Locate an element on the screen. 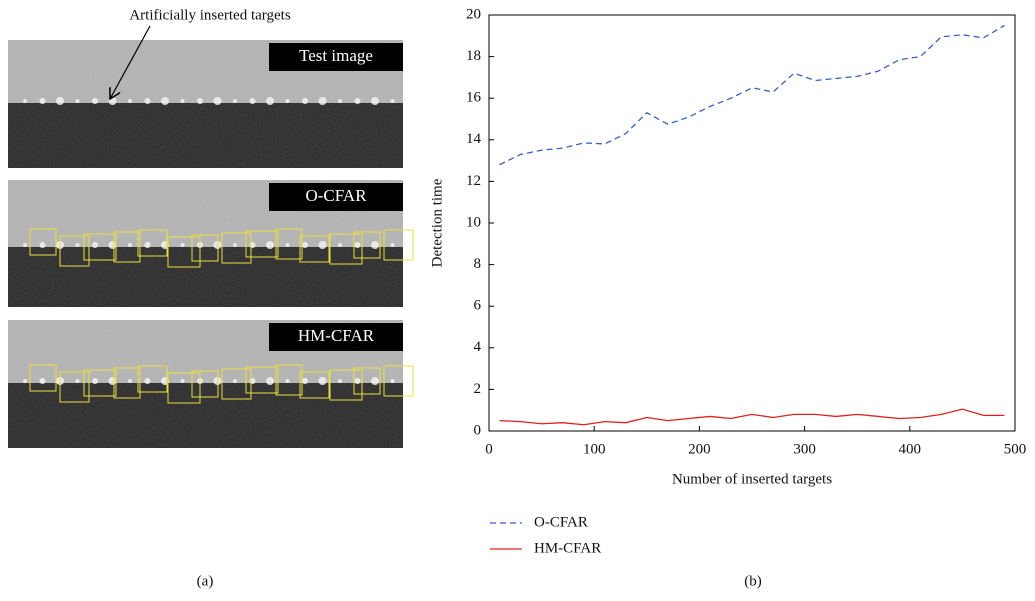  y-tick-label: 12 is located at coordinates (473, 181).